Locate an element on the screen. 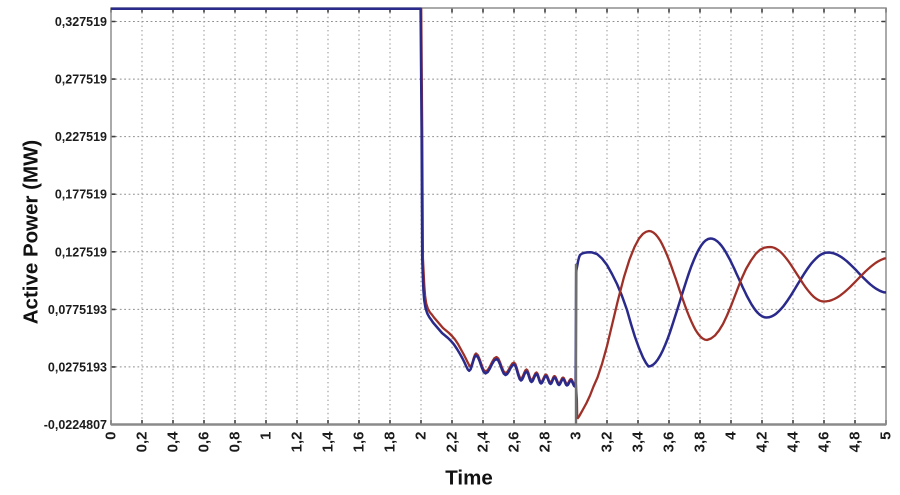 This screenshot has width=900, height=495. svg-text: 1,2 is located at coordinates (297, 442).